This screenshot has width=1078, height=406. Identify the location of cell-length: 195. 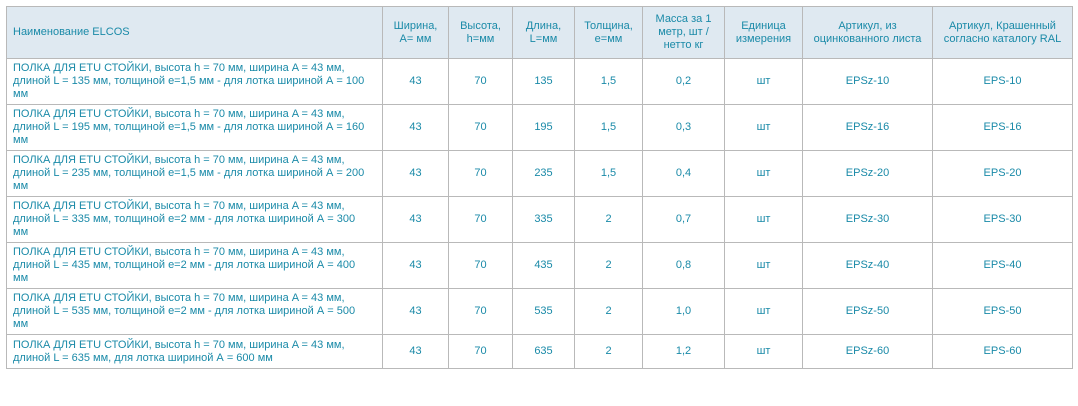
(543, 127).